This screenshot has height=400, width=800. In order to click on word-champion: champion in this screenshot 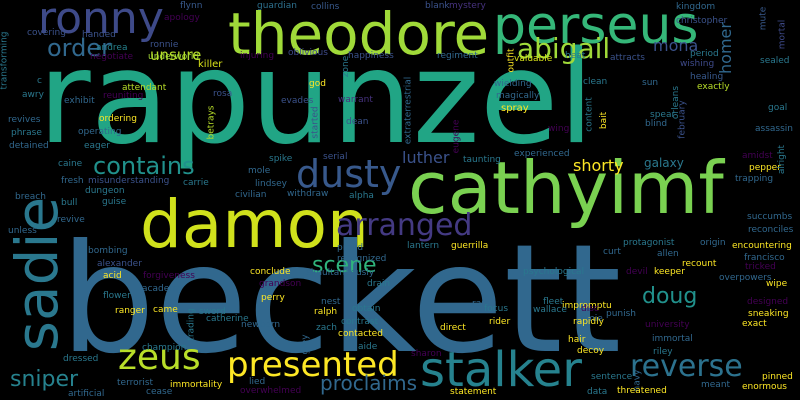, I will do `click(164, 348)`.